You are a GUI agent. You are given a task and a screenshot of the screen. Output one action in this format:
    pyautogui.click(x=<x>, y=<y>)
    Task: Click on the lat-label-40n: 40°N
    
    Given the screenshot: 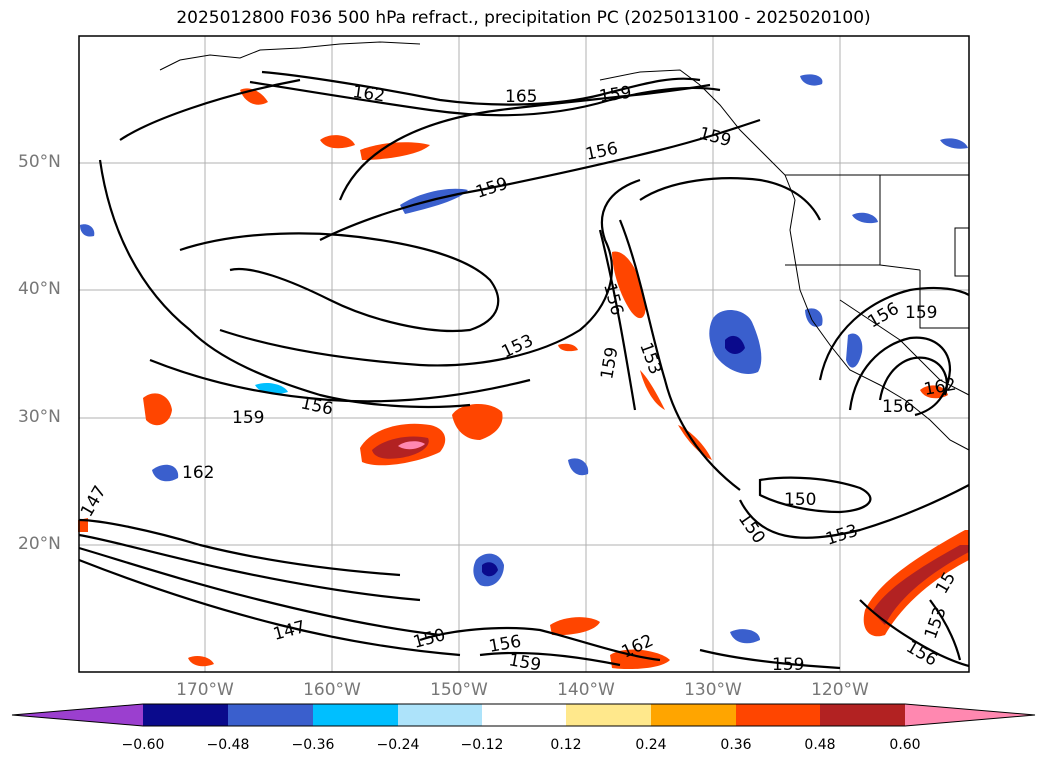 What is the action you would take?
    pyautogui.click(x=39, y=289)
    